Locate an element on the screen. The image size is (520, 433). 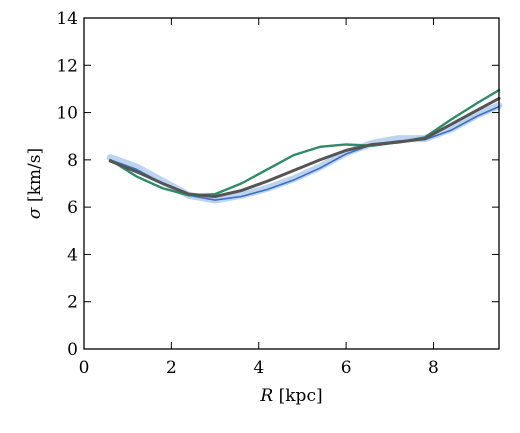
x-tick-label-6: 6 is located at coordinates (346, 368).